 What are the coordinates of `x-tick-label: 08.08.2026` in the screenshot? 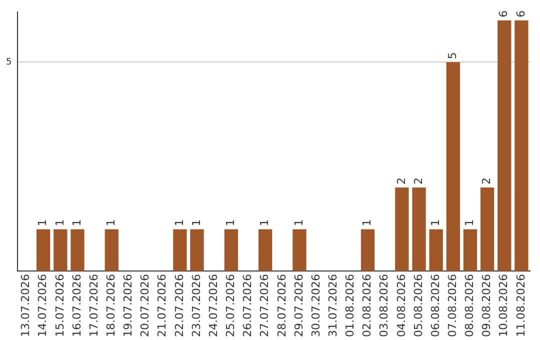 It's located at (469, 306).